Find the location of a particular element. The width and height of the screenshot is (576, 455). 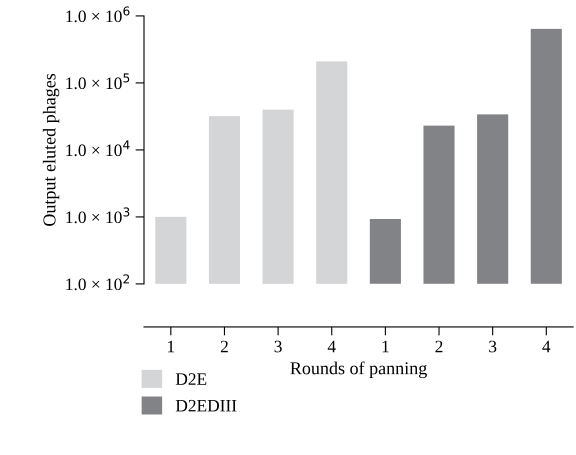

y-tick-label: 1.0 × 10$^{2}$ is located at coordinates (98, 282).